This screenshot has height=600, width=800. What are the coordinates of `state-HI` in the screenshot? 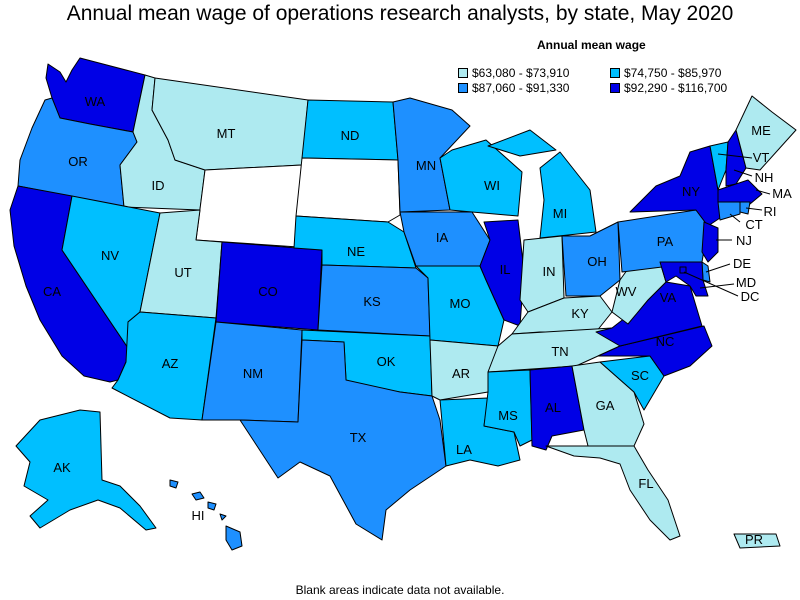 It's located at (206, 515).